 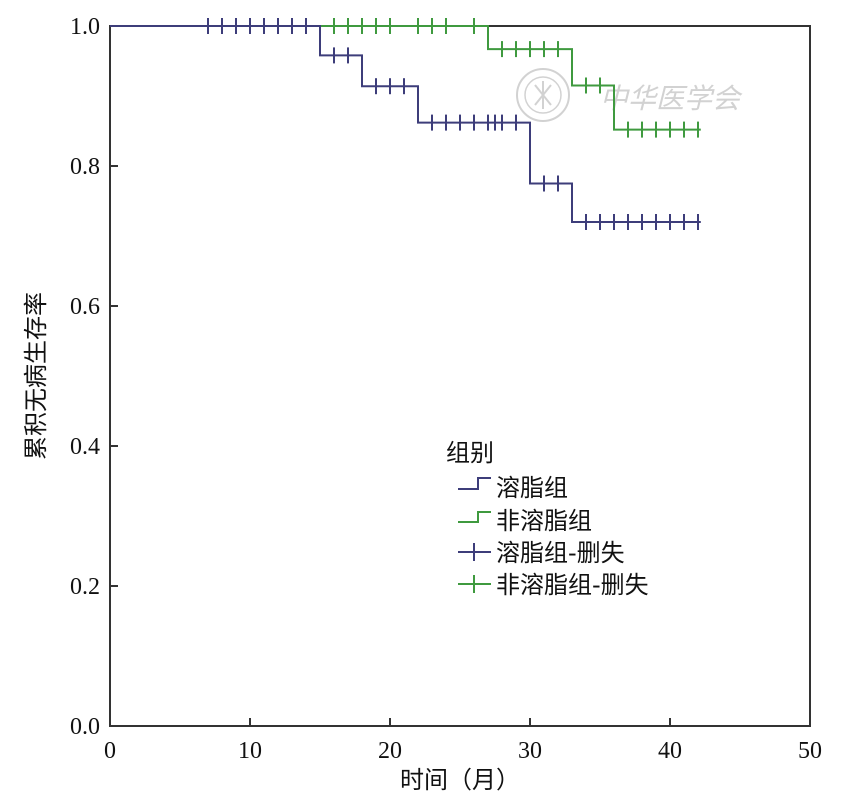 I want to click on y-tick-label: 1.0, so click(x=85, y=27).